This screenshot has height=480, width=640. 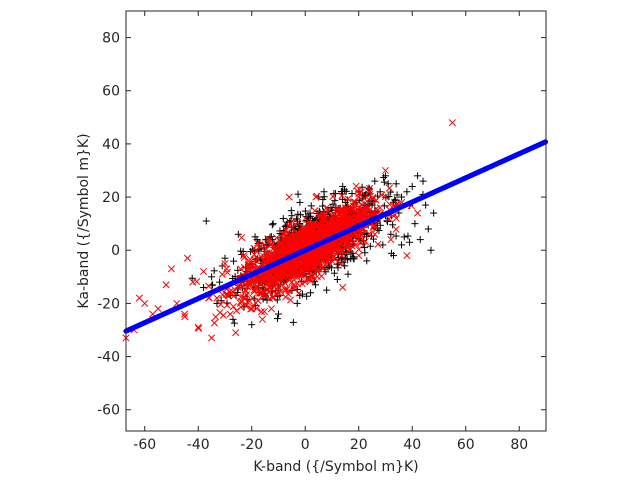 What do you see at coordinates (111, 198) in the screenshot?
I see `y-tick-label: 20` at bounding box center [111, 198].